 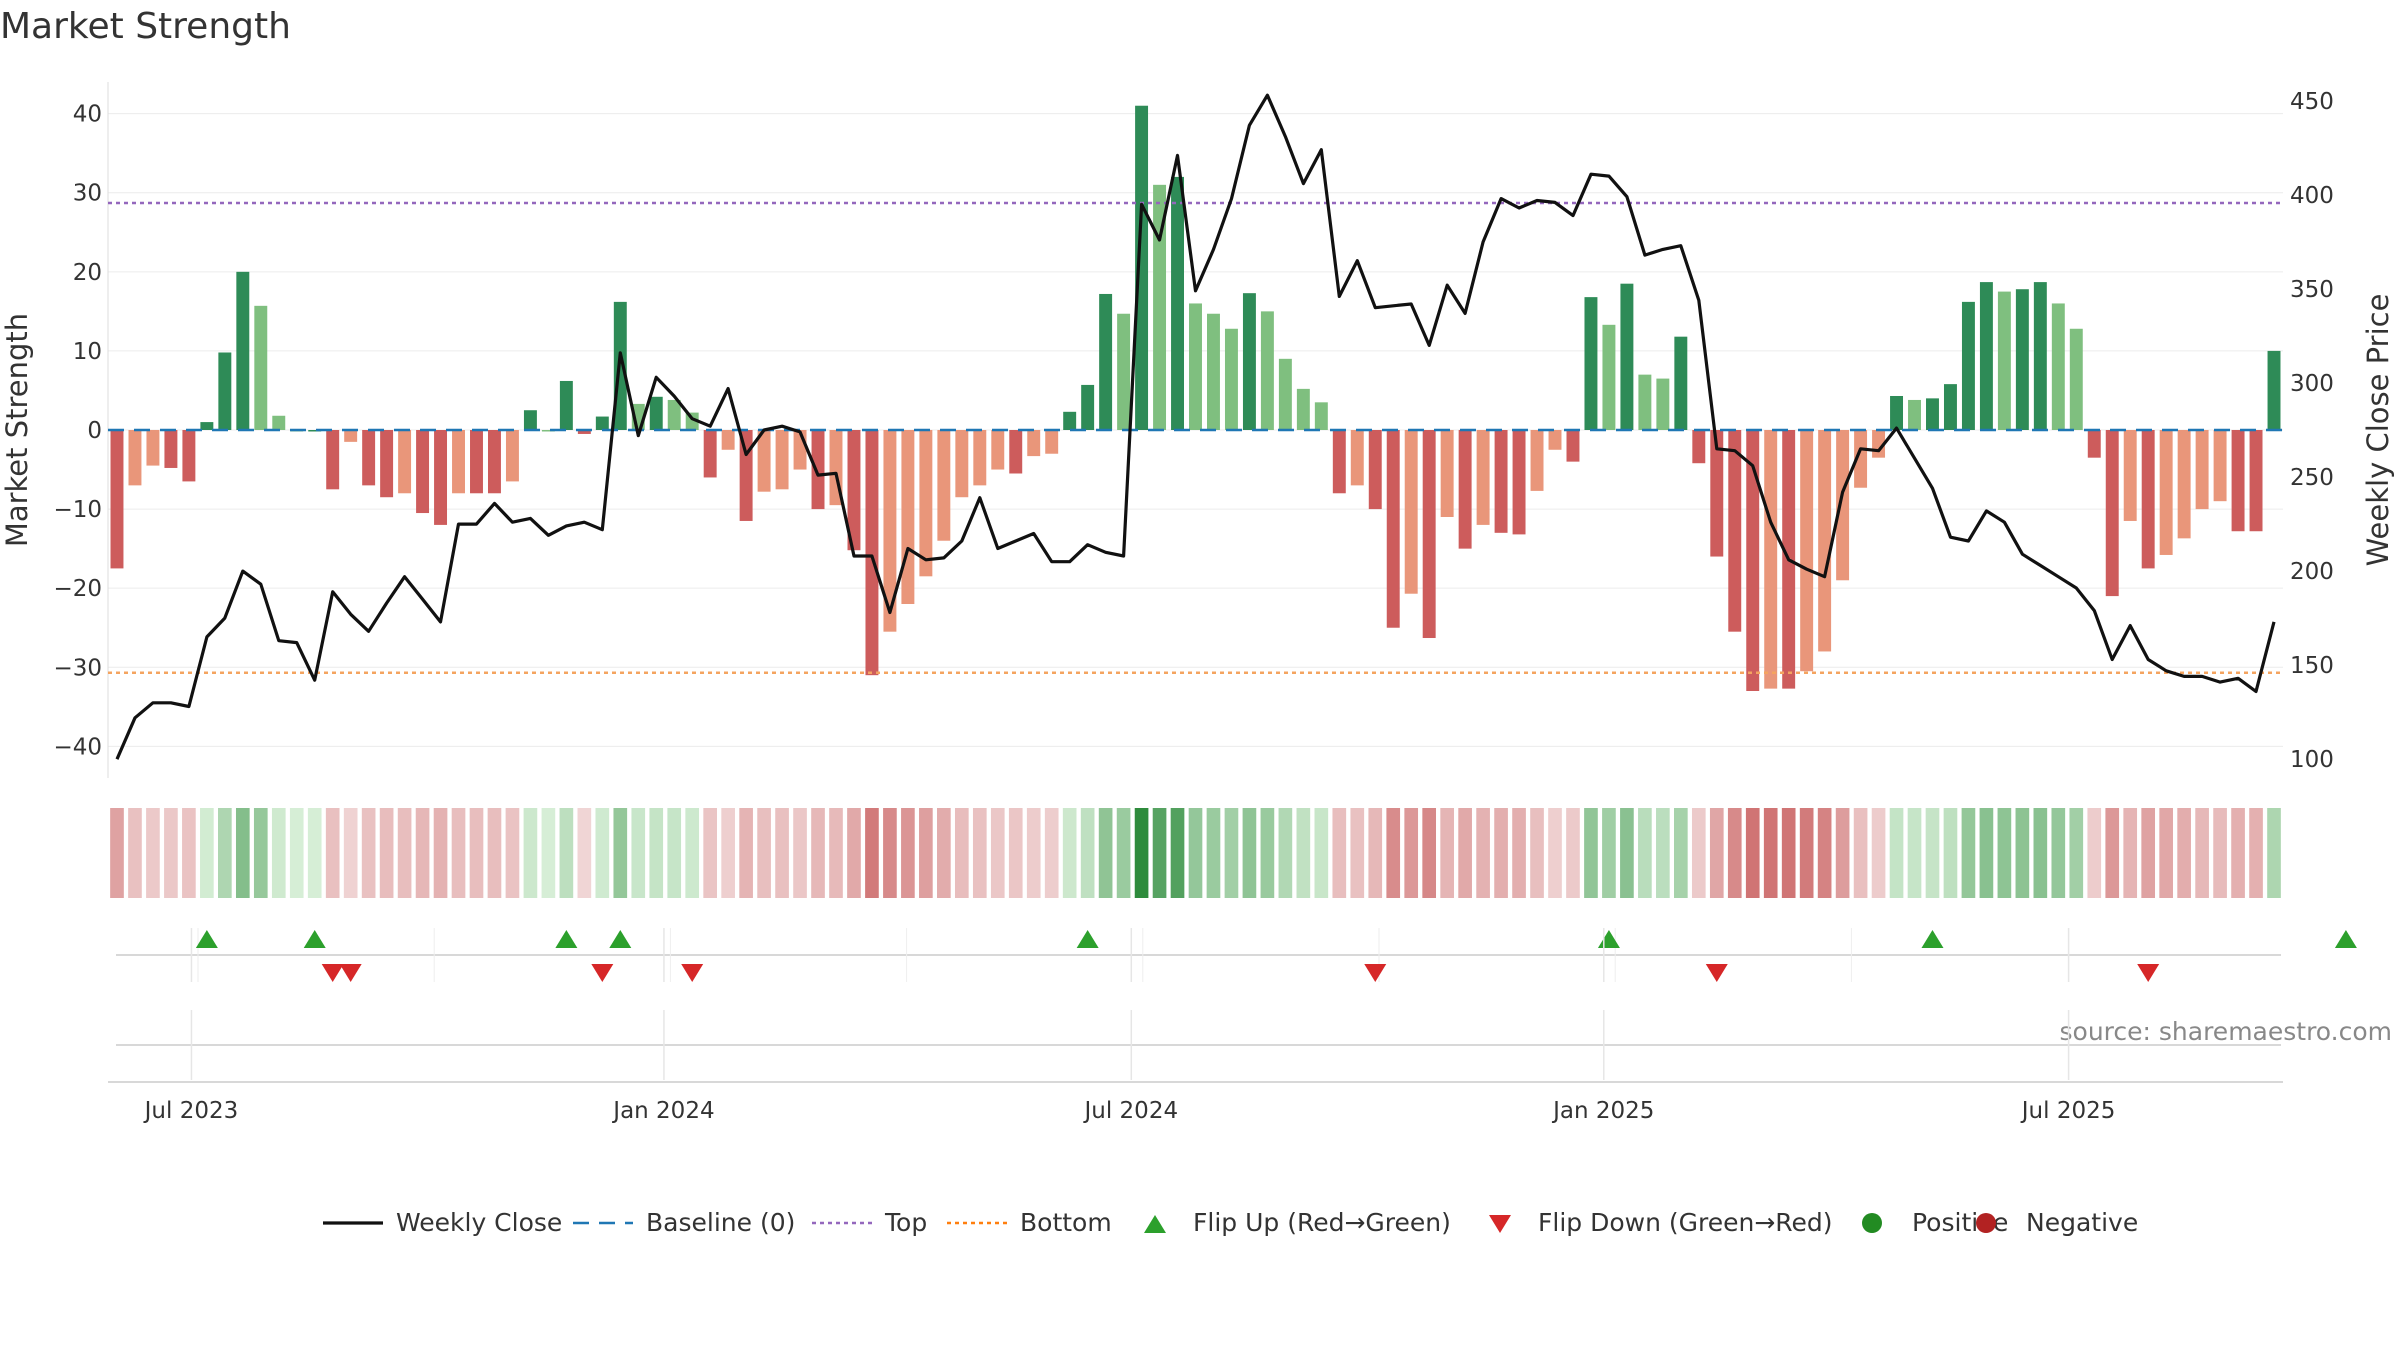 What do you see at coordinates (87, 352) in the screenshot?
I see `left-tick-label: 10` at bounding box center [87, 352].